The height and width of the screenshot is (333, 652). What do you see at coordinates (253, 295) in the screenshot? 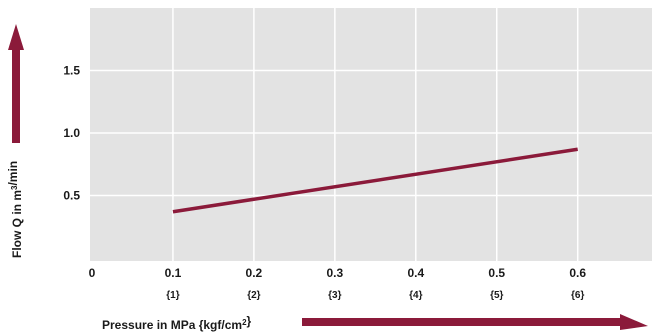
I see `x-tick-sublabel: {2}` at bounding box center [253, 295].